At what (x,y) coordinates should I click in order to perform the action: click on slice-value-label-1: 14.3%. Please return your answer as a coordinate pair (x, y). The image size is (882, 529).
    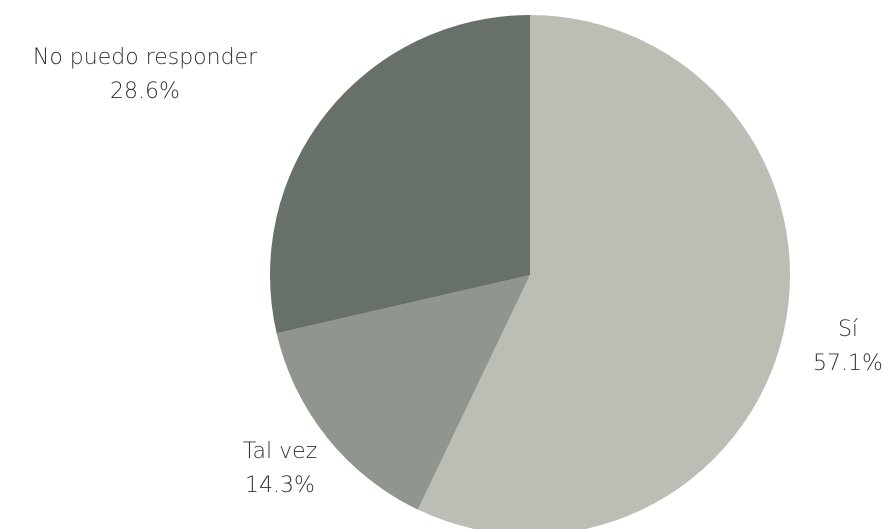
    Looking at the image, I should click on (280, 485).